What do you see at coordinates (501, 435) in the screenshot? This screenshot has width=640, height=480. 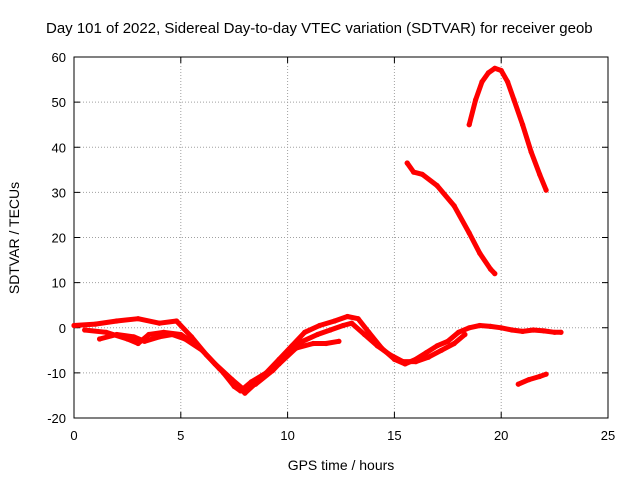 I see `x-tick-label: 20` at bounding box center [501, 435].